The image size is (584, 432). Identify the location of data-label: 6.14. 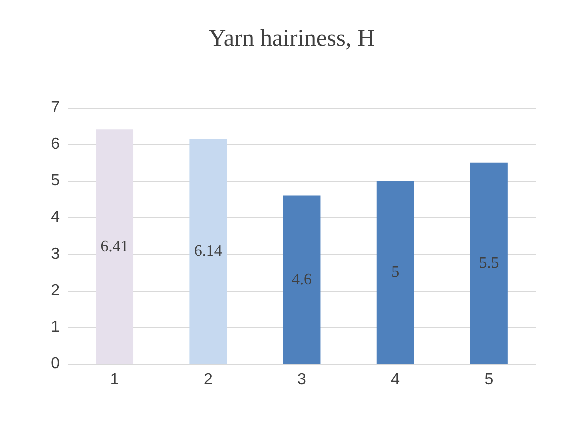
(208, 251).